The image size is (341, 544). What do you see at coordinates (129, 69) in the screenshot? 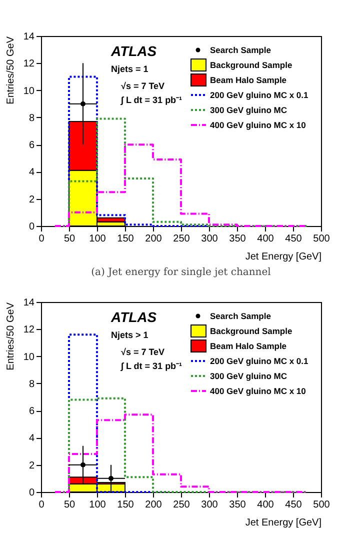
I see `annotation: Njets = 1` at bounding box center [129, 69].